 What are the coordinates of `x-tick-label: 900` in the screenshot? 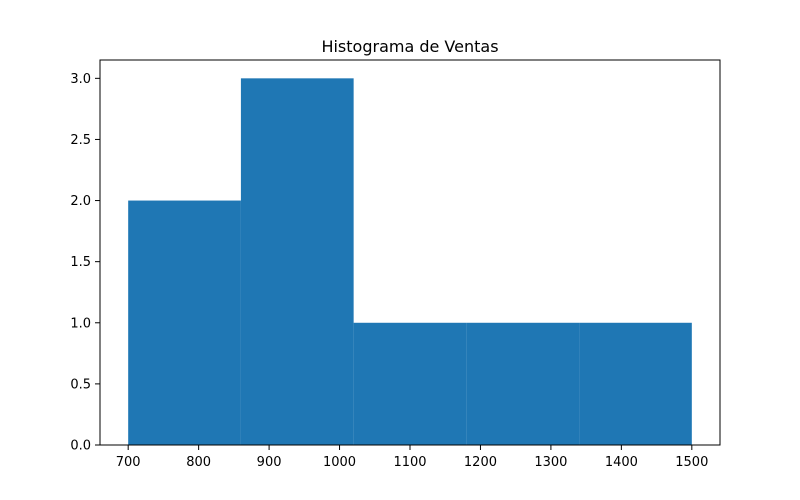 It's located at (269, 462).